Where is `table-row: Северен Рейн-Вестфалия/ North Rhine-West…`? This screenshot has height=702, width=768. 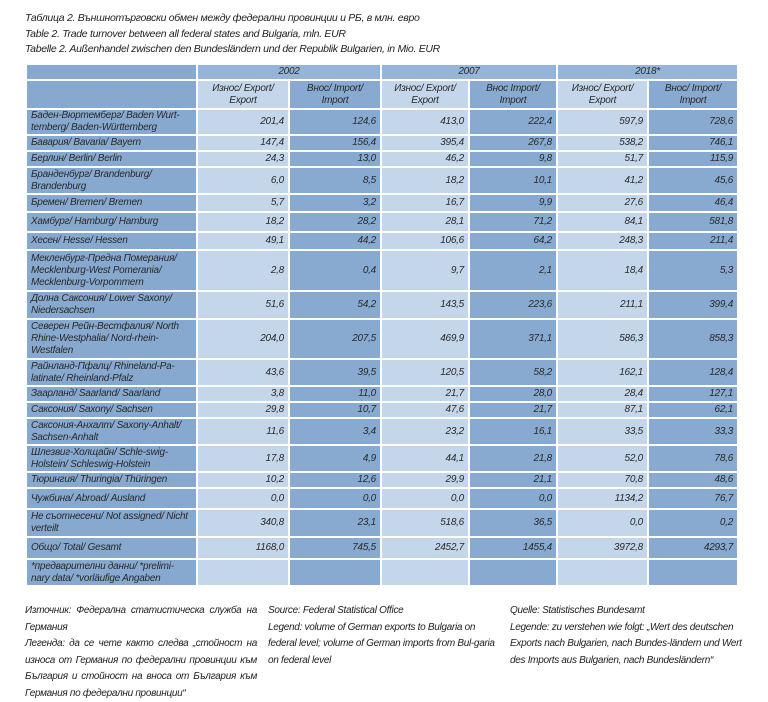
table-row: Северен Рейн-Вестфалия/ North Rhine-West… is located at coordinates (382, 339).